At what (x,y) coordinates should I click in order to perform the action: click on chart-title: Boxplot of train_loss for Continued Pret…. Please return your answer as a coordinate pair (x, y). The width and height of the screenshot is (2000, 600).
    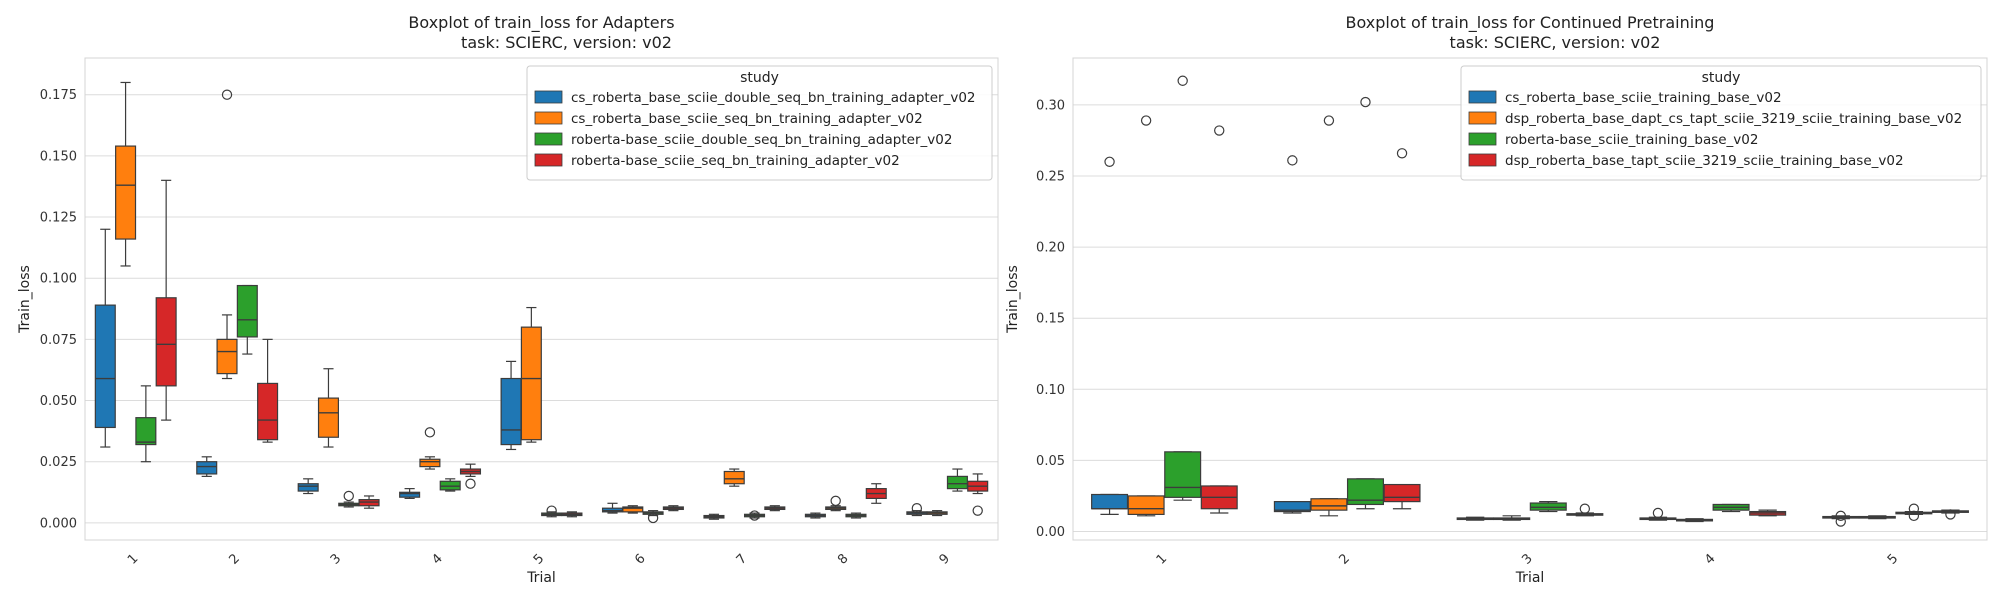
    Looking at the image, I should click on (1530, 23).